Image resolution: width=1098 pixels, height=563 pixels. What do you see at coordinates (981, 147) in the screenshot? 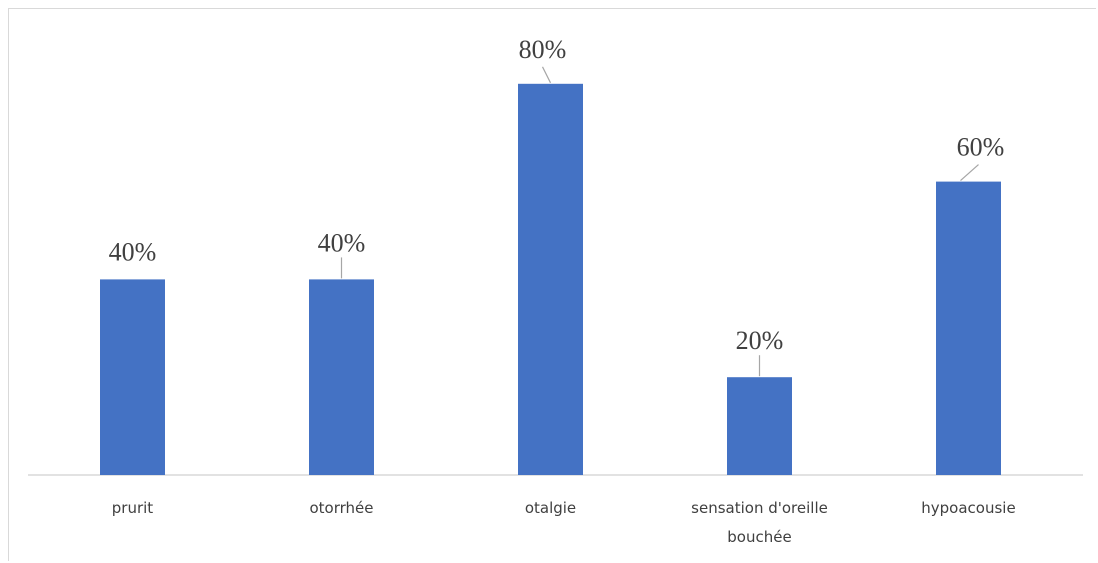
I see `data-label-4: 60%` at bounding box center [981, 147].